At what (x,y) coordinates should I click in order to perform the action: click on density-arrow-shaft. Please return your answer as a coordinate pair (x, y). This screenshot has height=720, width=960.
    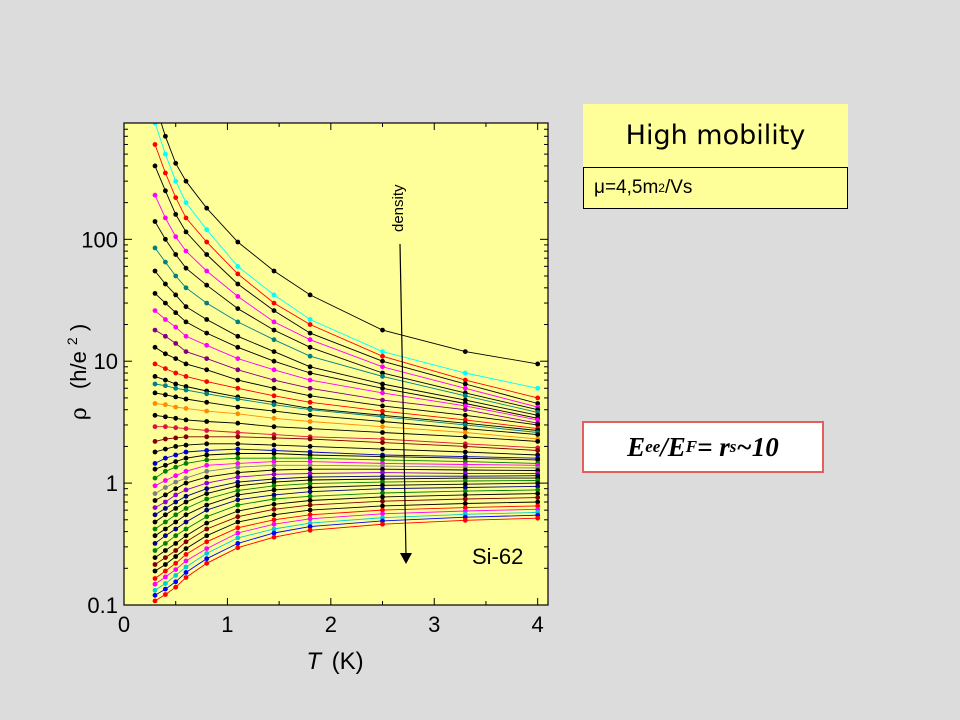
    Looking at the image, I should click on (403, 400).